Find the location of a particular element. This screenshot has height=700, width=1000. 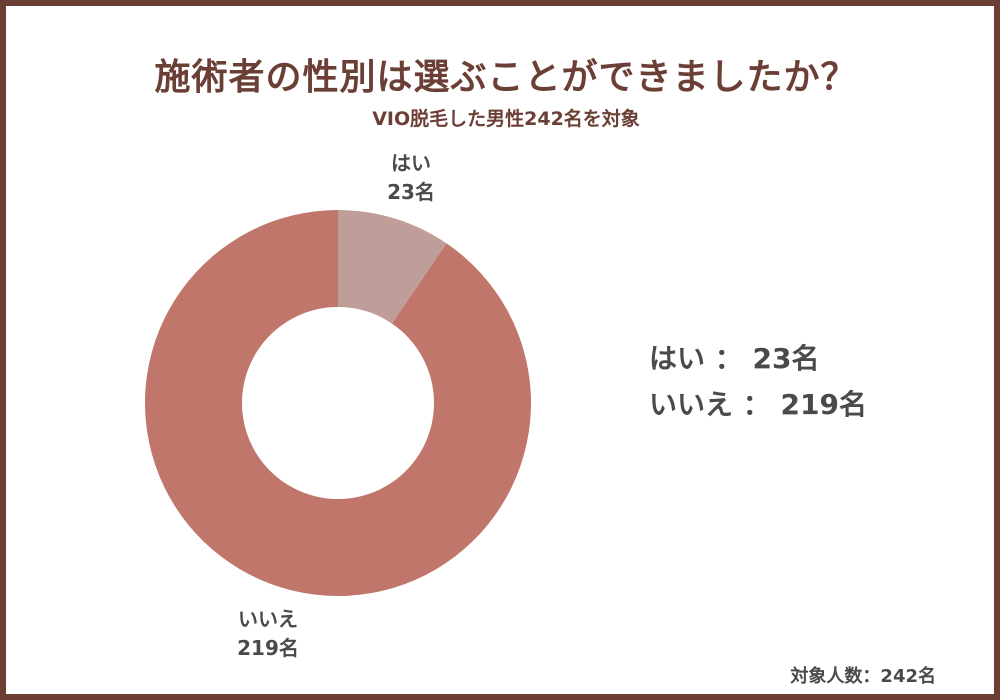

donut-slice-yes is located at coordinates (392, 267).